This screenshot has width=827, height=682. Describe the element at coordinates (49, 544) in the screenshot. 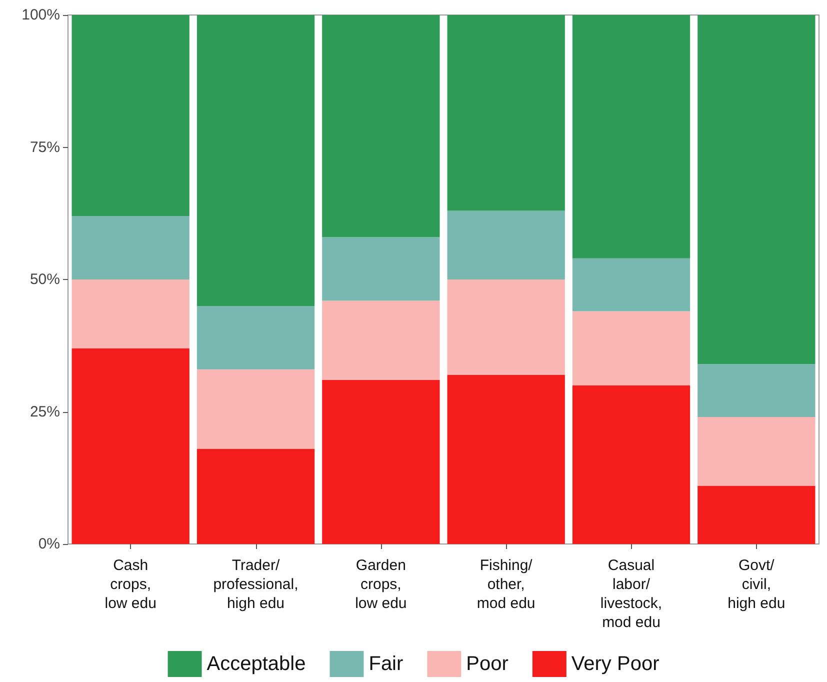

I see `y-tick-label: 0%` at that location.